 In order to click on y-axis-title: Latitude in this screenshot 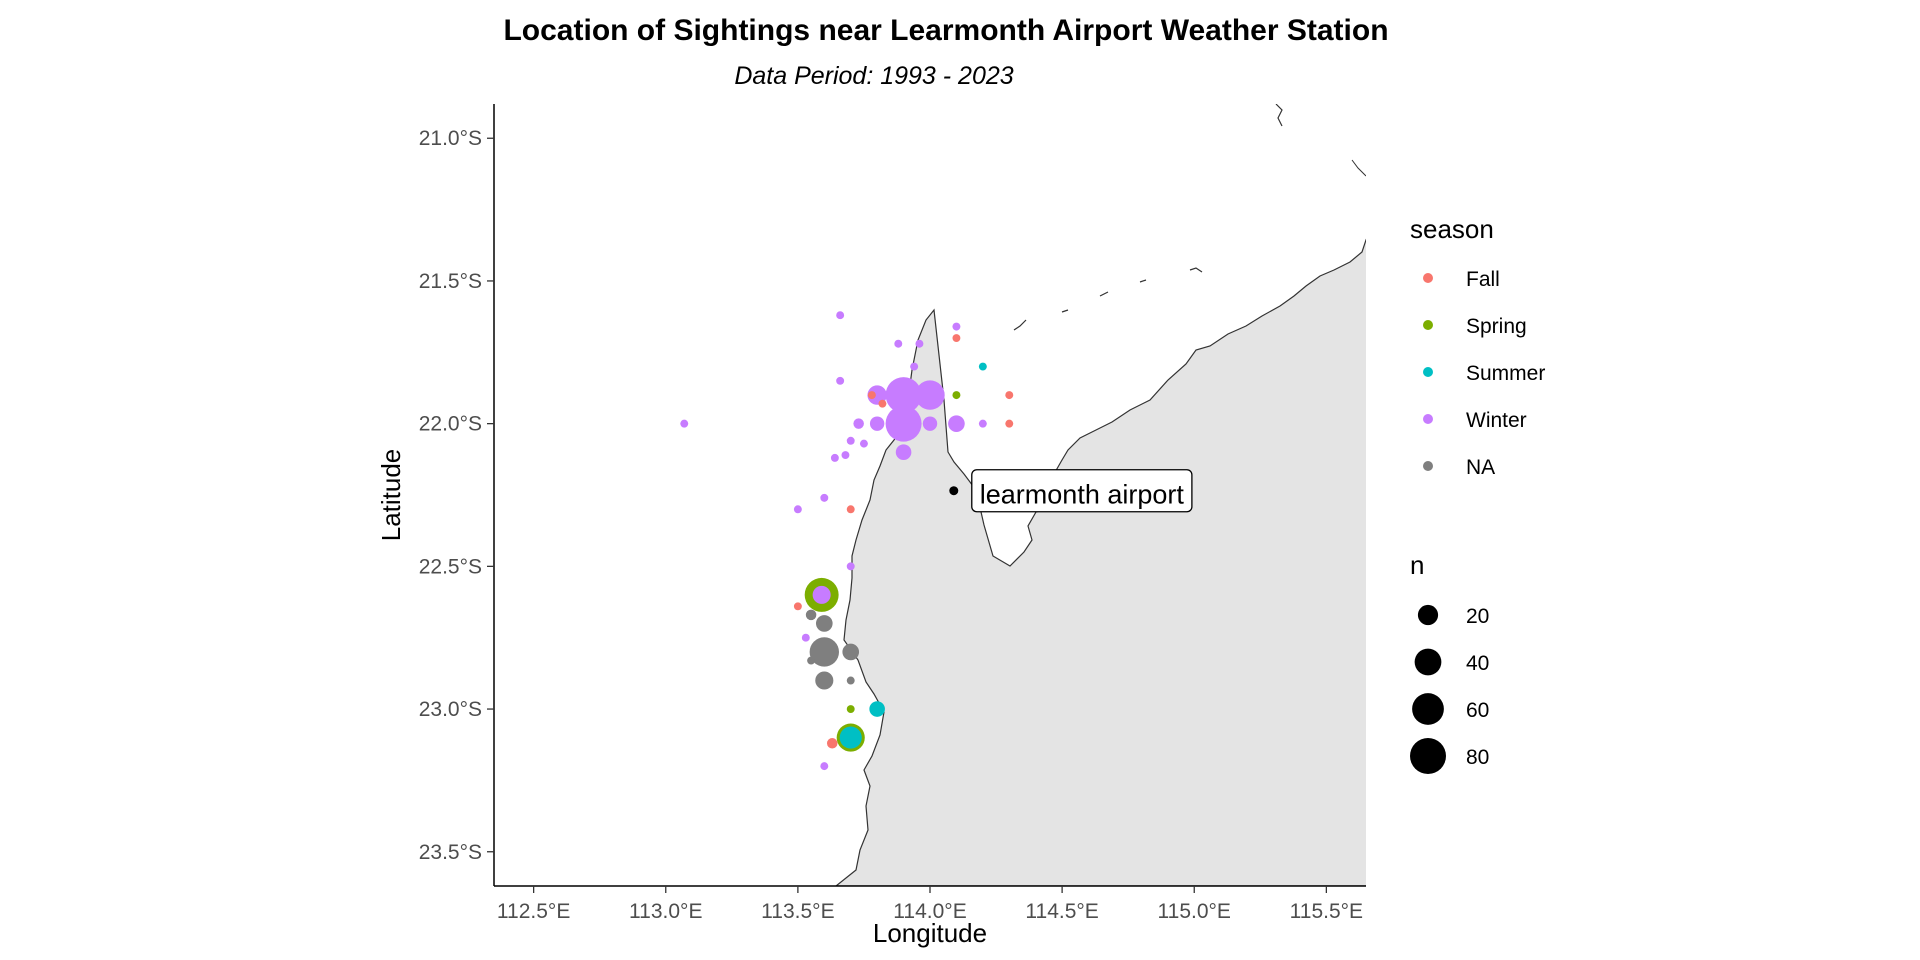, I will do `click(391, 495)`.